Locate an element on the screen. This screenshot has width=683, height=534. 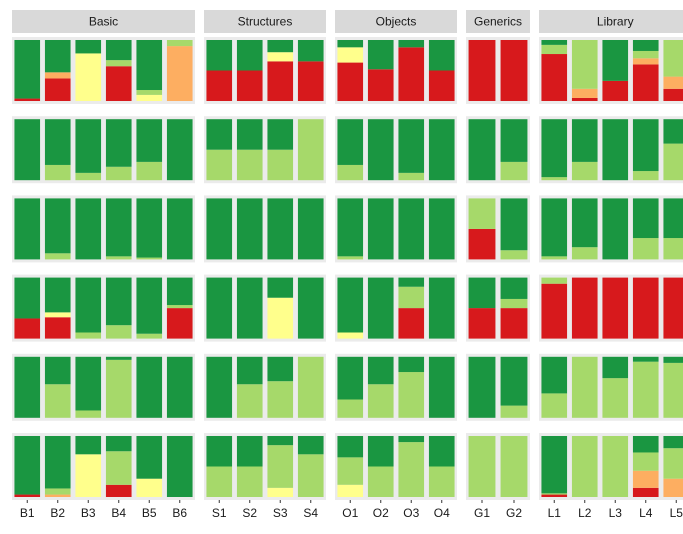
x-tick-label: O4 is located at coordinates (442, 513).